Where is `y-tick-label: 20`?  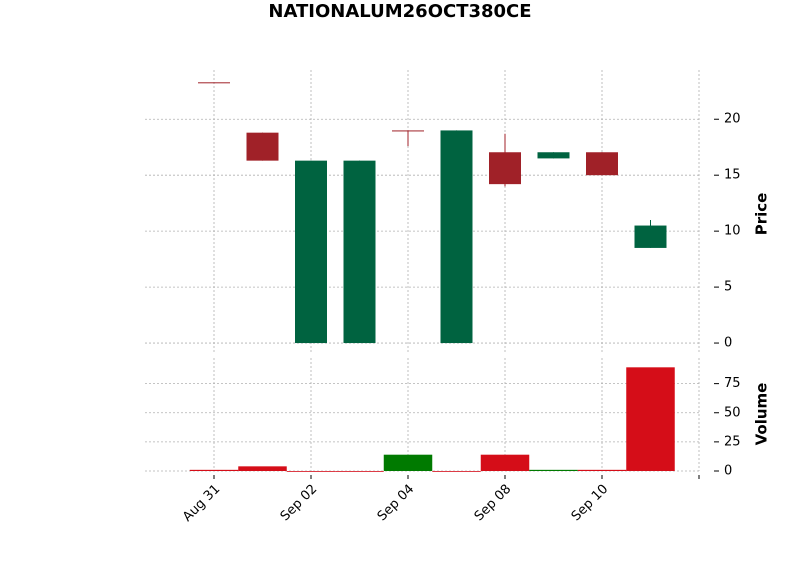
y-tick-label: 20 is located at coordinates (732, 119).